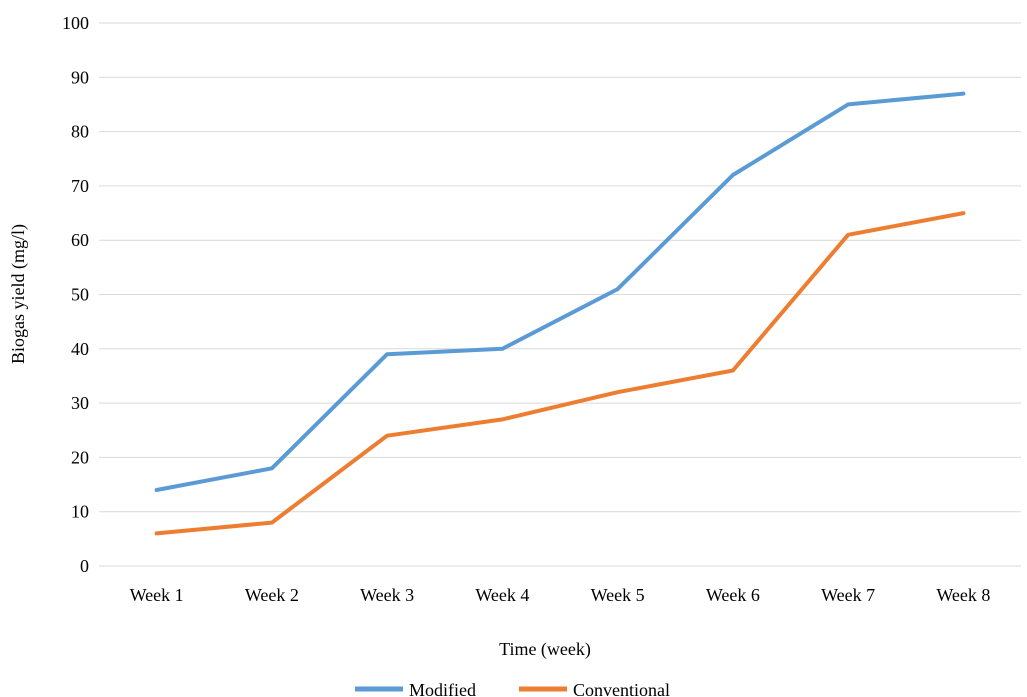  Describe the element at coordinates (80, 349) in the screenshot. I see `y-tick-label: 40` at that location.